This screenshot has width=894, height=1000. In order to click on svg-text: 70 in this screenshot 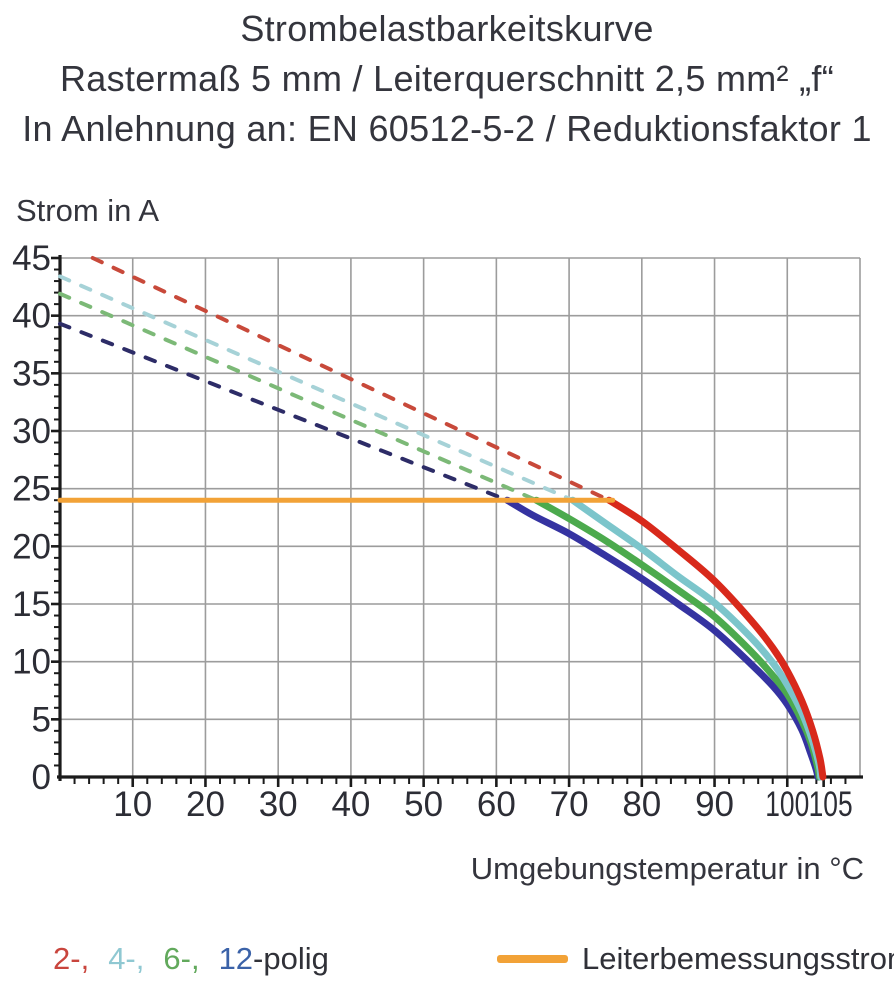, I will do `click(569, 804)`.